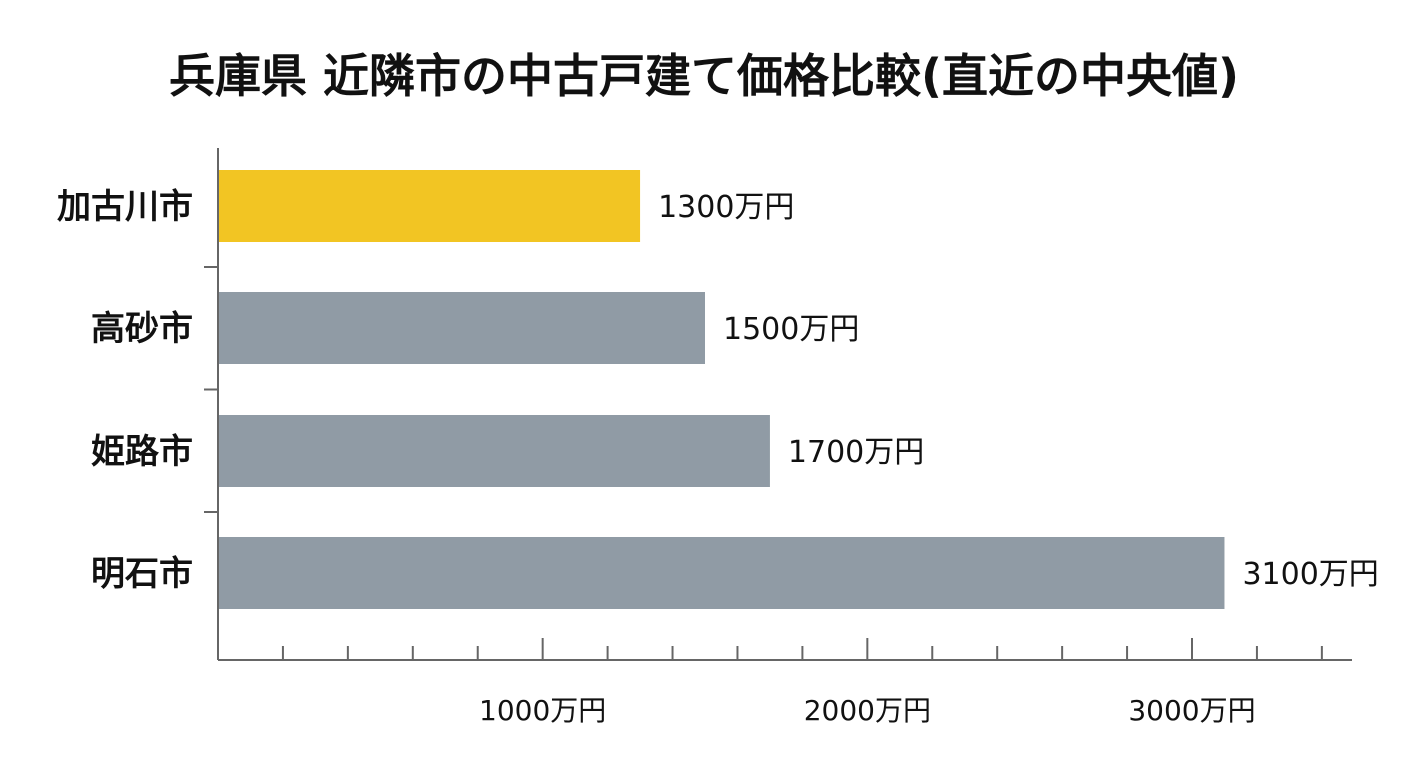  What do you see at coordinates (125, 207) in the screenshot?
I see `category-label: 加古川市` at bounding box center [125, 207].